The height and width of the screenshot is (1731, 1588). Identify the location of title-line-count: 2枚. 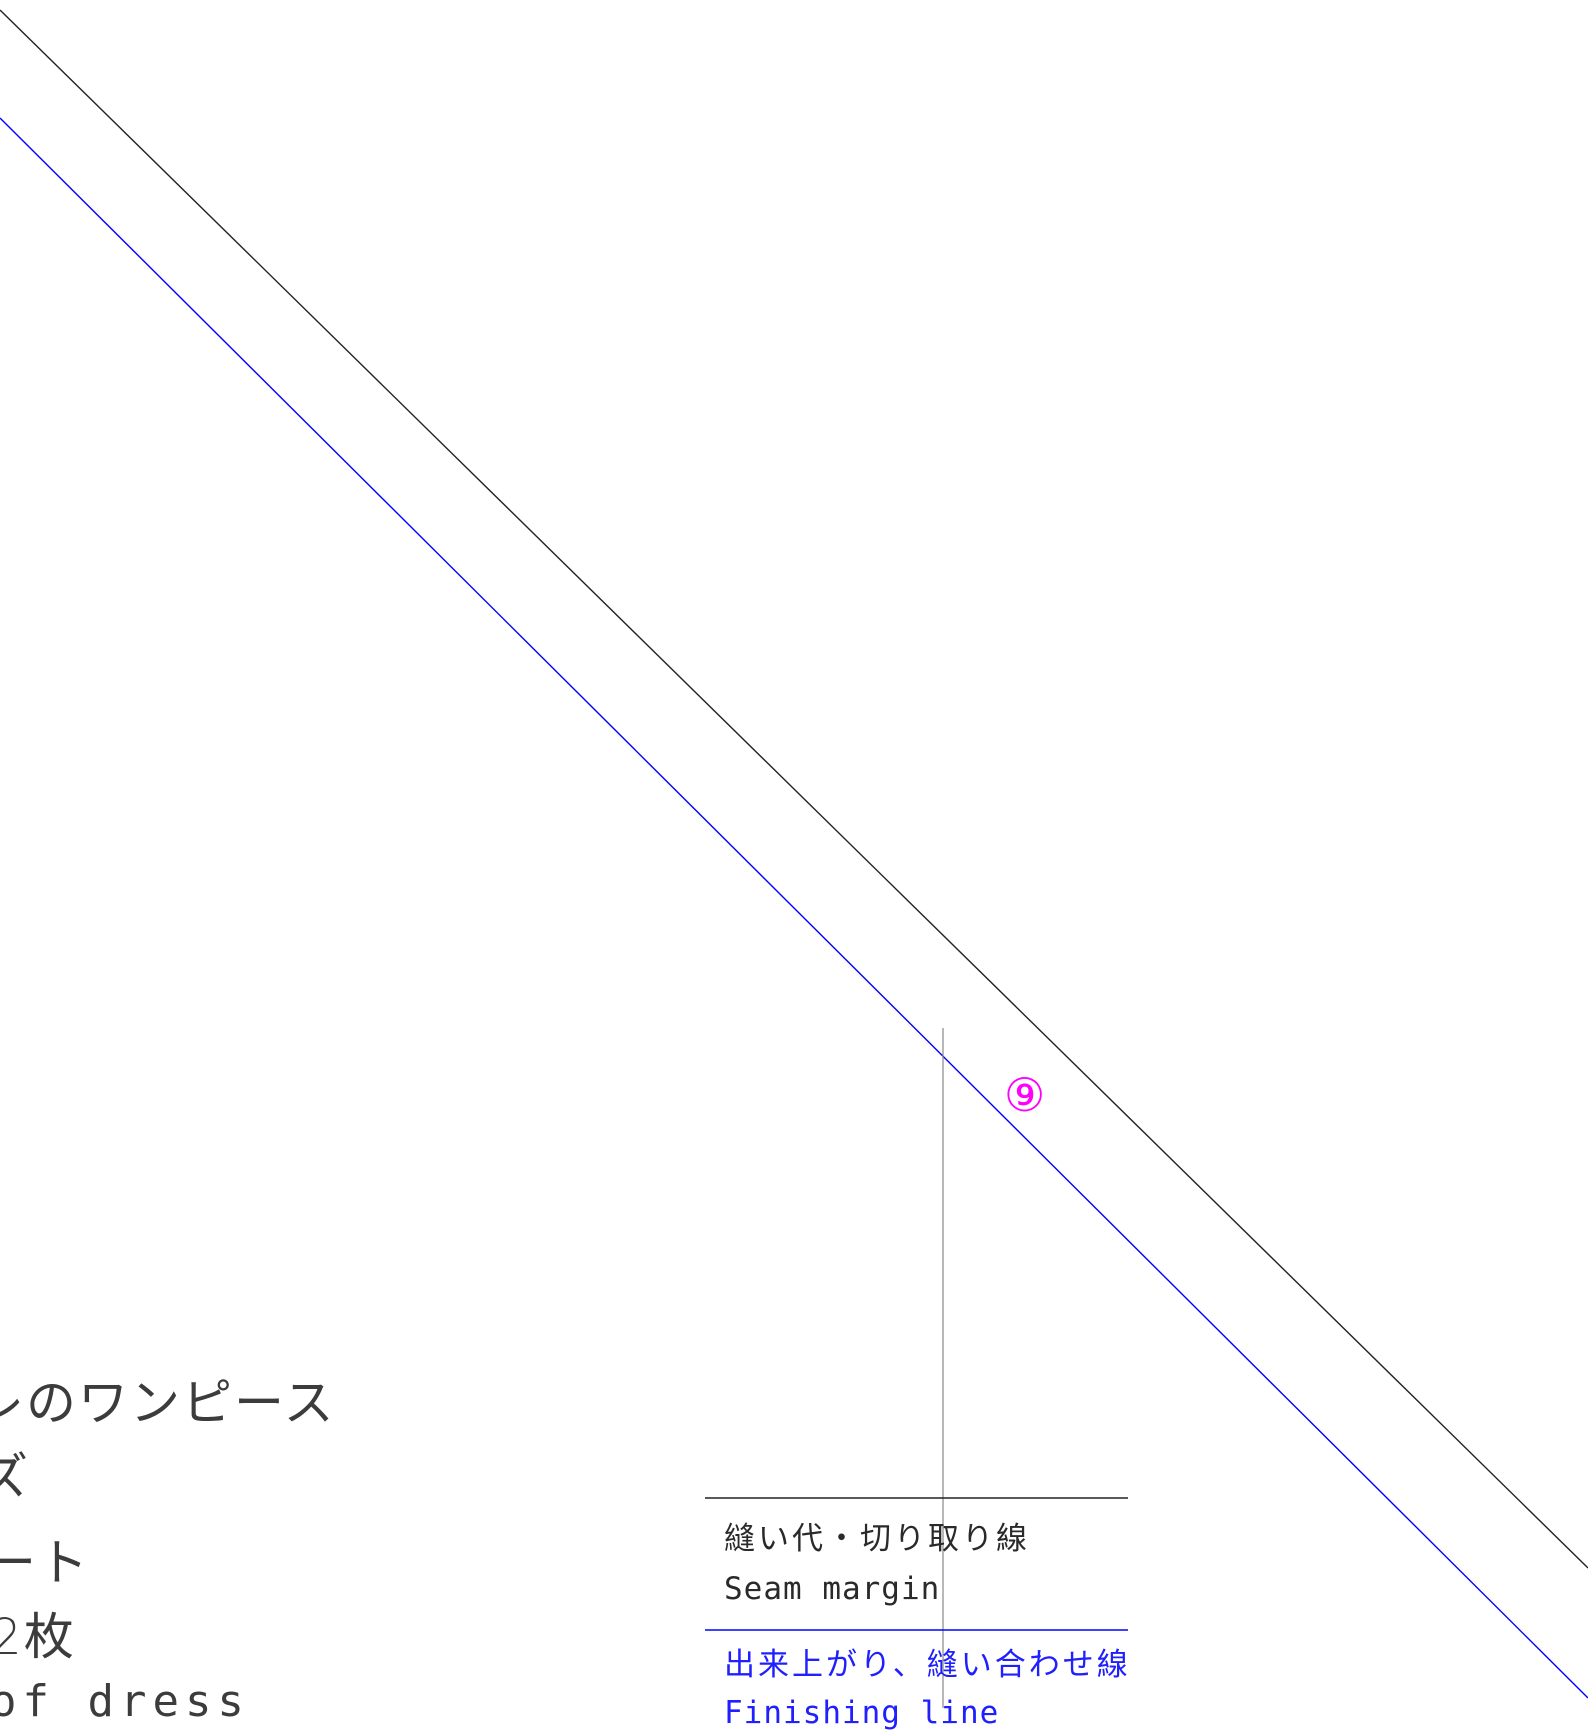
(38, 1637).